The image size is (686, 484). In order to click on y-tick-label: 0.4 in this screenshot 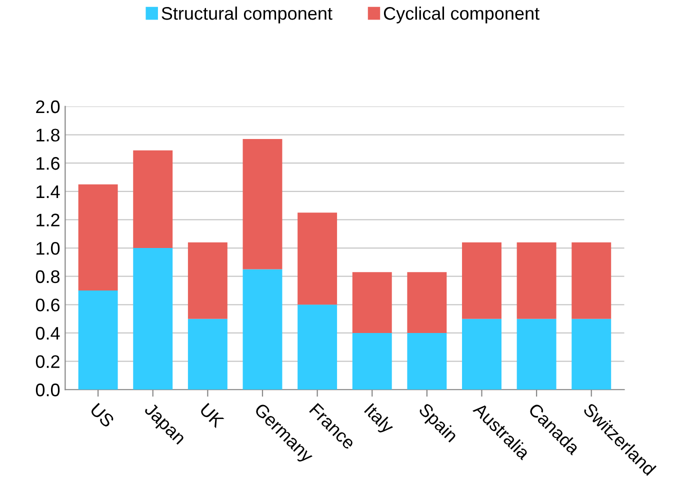, I will do `click(48, 333)`.